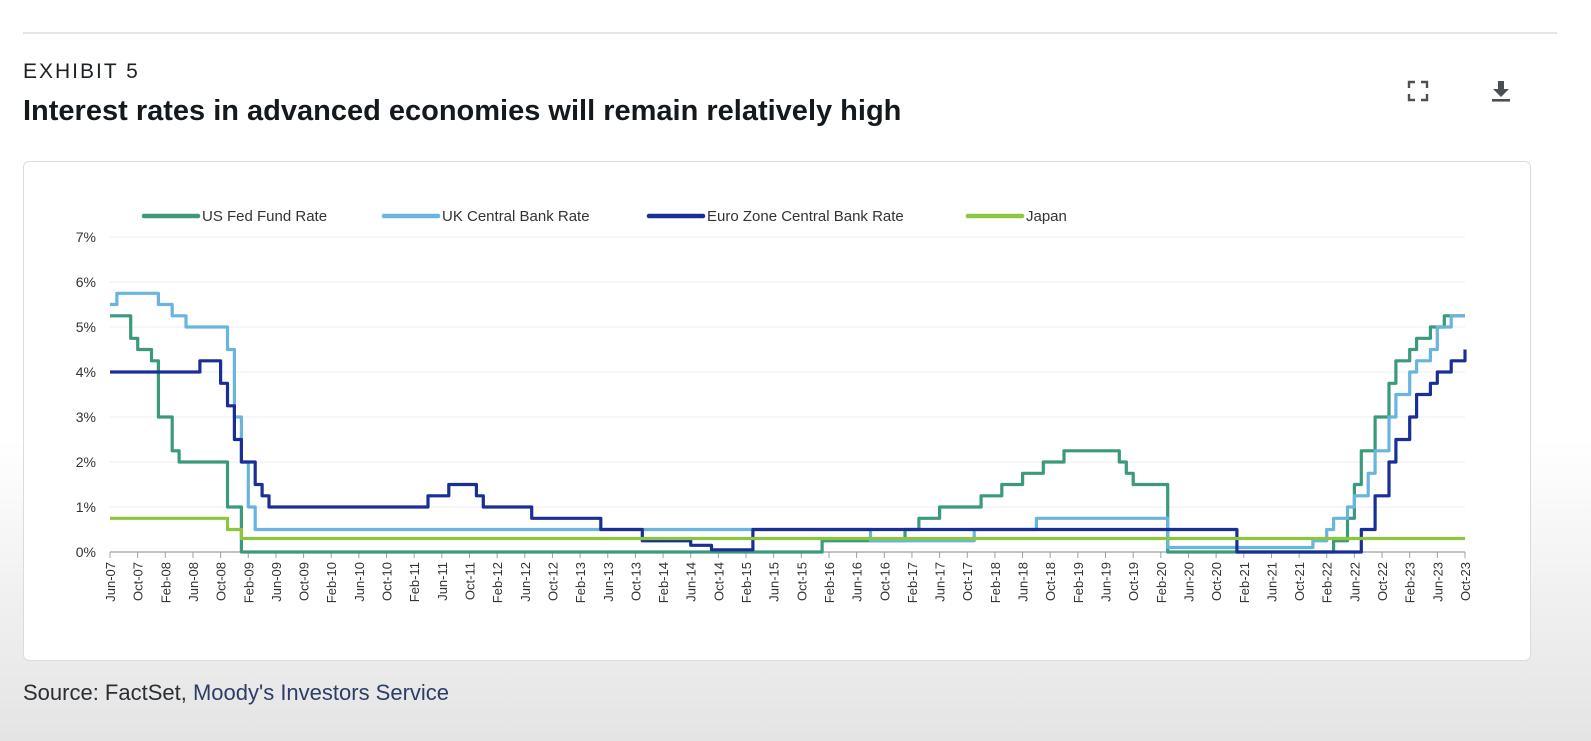  Describe the element at coordinates (774, 582) in the screenshot. I see `x-tick-label: Jun-15` at that location.